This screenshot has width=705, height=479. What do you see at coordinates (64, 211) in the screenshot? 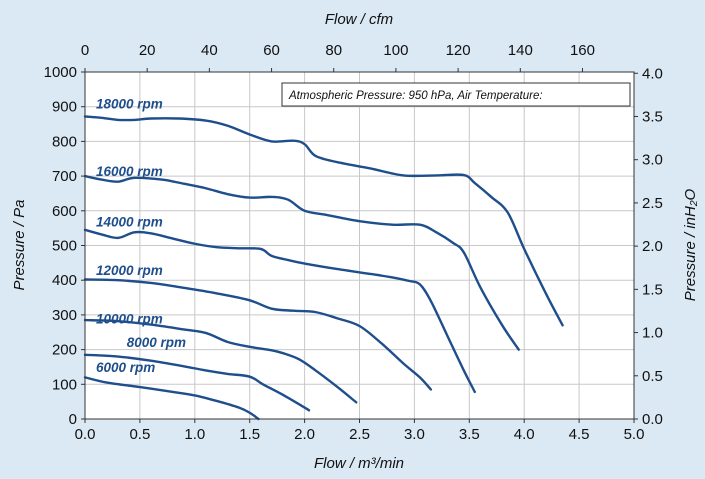
I see `y-tick-label-6: 600` at bounding box center [64, 211].